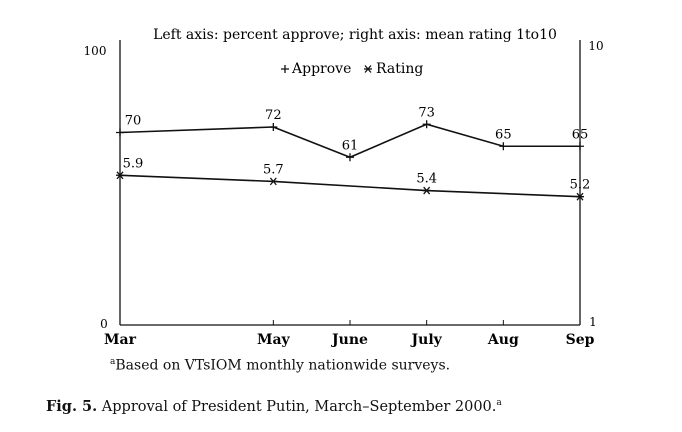 The width and height of the screenshot is (682, 432). What do you see at coordinates (273, 169) in the screenshot?
I see `rating-data-label: 5.7` at bounding box center [273, 169].